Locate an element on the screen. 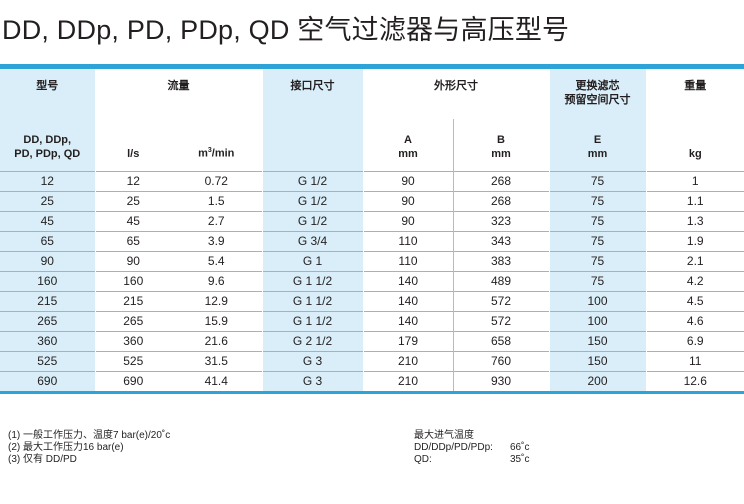  table-row: 265 265 15.9 G 1 1/2 140 572 100 4.6 is located at coordinates (372, 320).